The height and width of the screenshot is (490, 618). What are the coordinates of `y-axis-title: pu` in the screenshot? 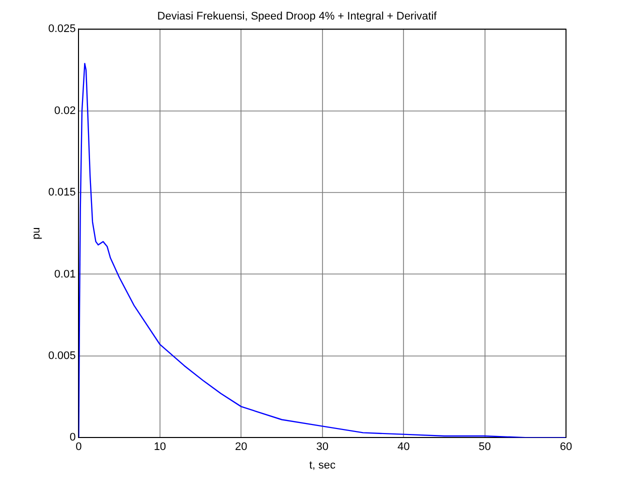 It's located at (36, 233).